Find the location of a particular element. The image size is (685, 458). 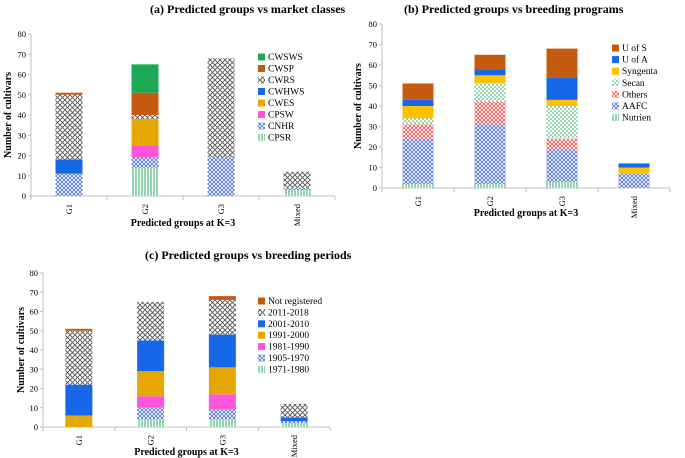

legend-label: CPSW is located at coordinates (281, 116).